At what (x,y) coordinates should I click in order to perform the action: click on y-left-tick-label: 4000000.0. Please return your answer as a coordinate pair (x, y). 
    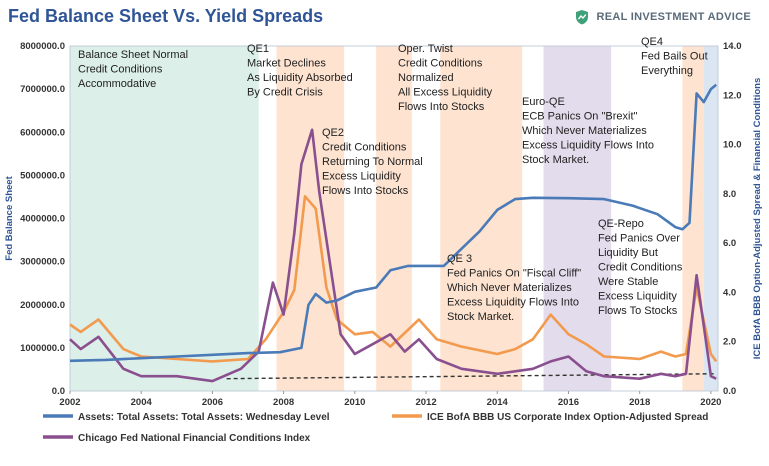
    Looking at the image, I should click on (42, 219).